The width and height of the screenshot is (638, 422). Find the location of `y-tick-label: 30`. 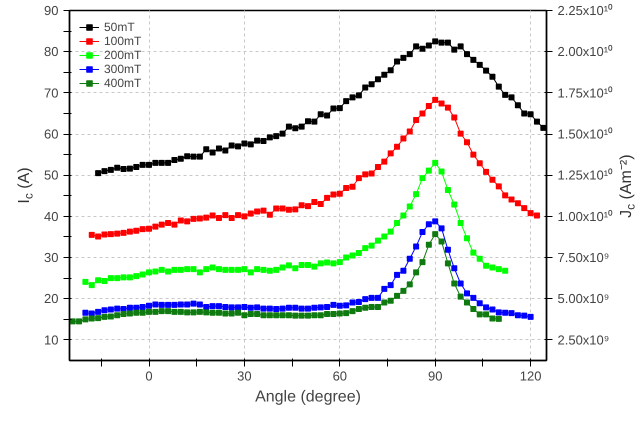

y-tick-label: 30 is located at coordinates (51, 258).